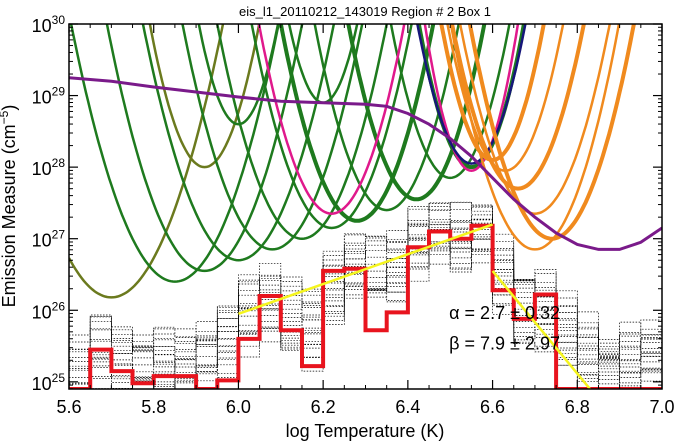 The image size is (675, 446). I want to click on beta-annotation: β = 7.9 ± 2.97, so click(504, 344).